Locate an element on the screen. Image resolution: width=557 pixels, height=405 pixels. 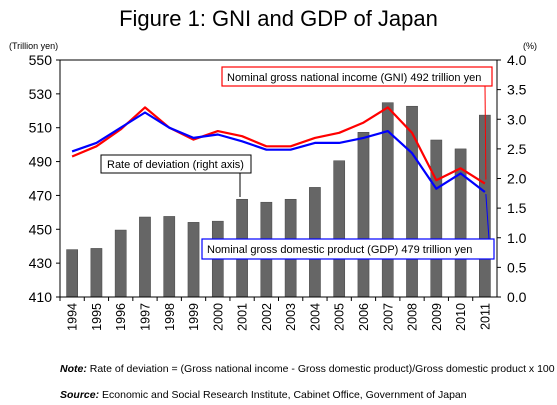
deviation-bar-1999 is located at coordinates (193, 260).